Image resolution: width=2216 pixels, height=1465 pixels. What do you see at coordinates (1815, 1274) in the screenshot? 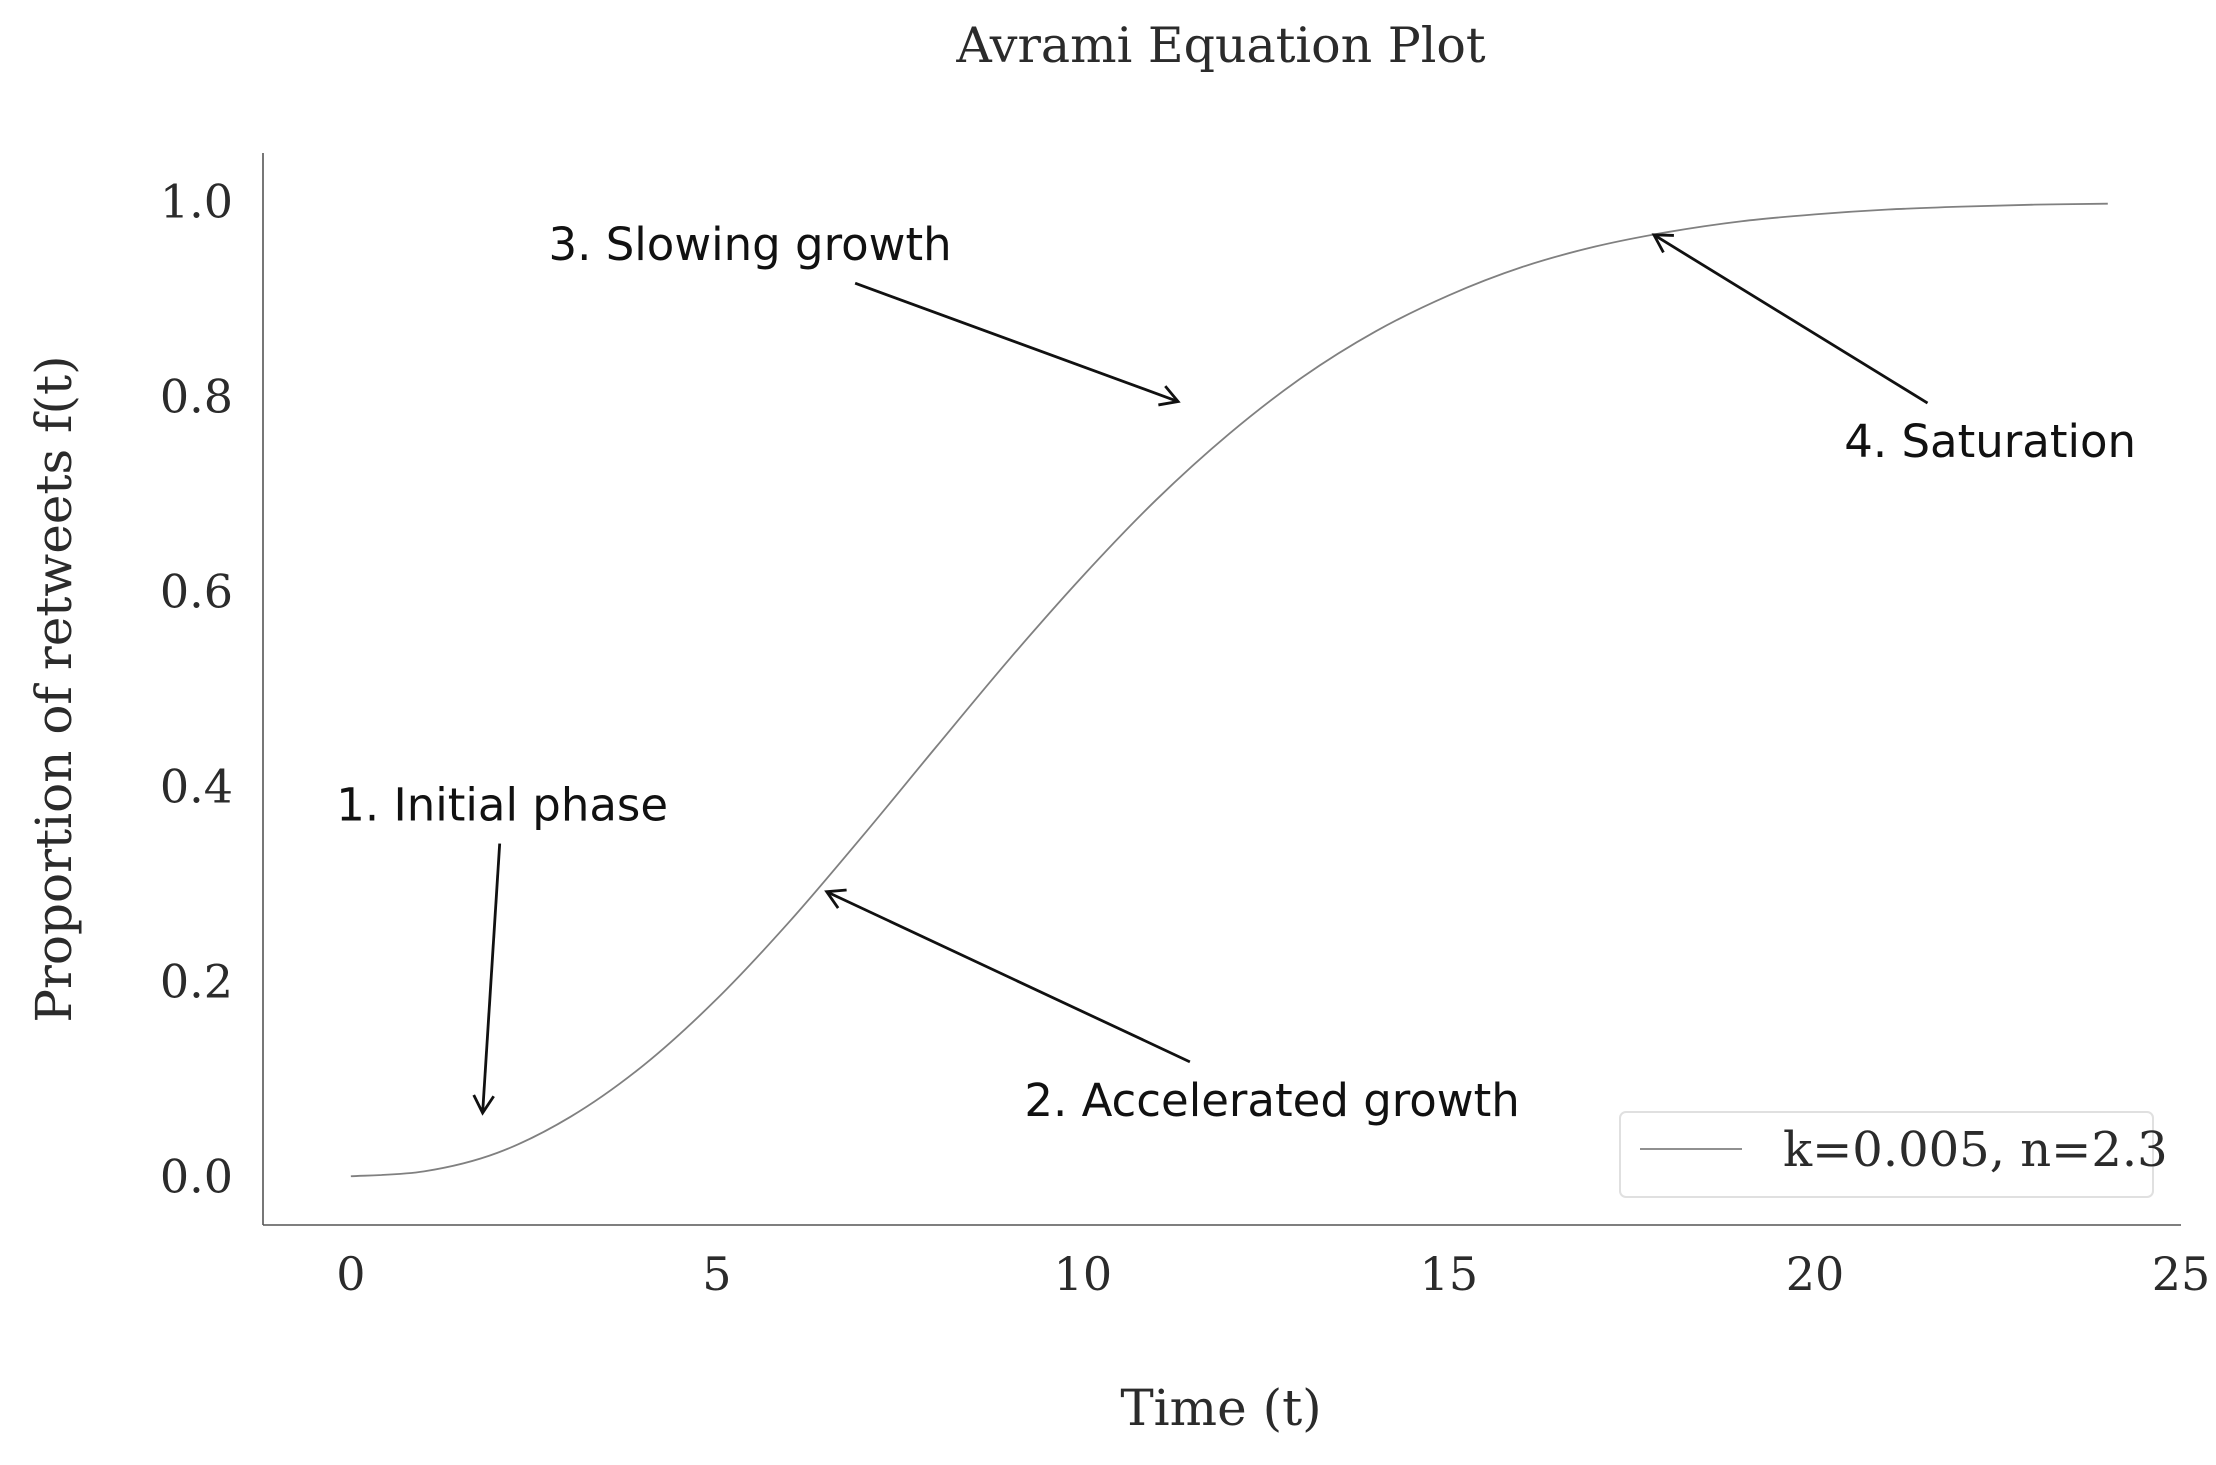
I see `x-tick-label: 20` at bounding box center [1815, 1274].